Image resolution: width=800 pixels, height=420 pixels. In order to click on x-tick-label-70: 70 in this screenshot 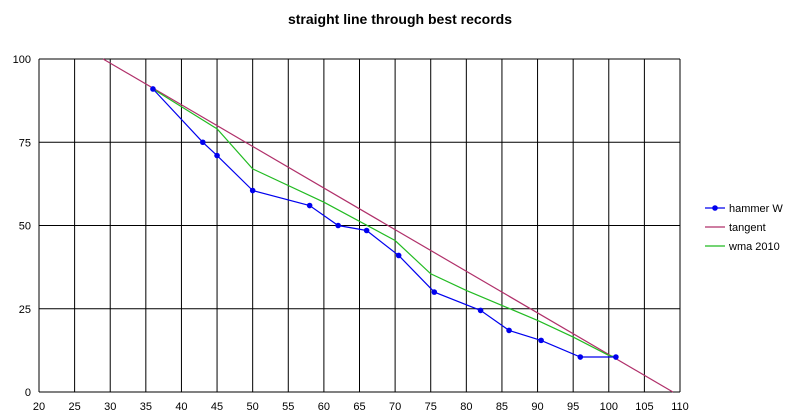, I will do `click(395, 407)`.